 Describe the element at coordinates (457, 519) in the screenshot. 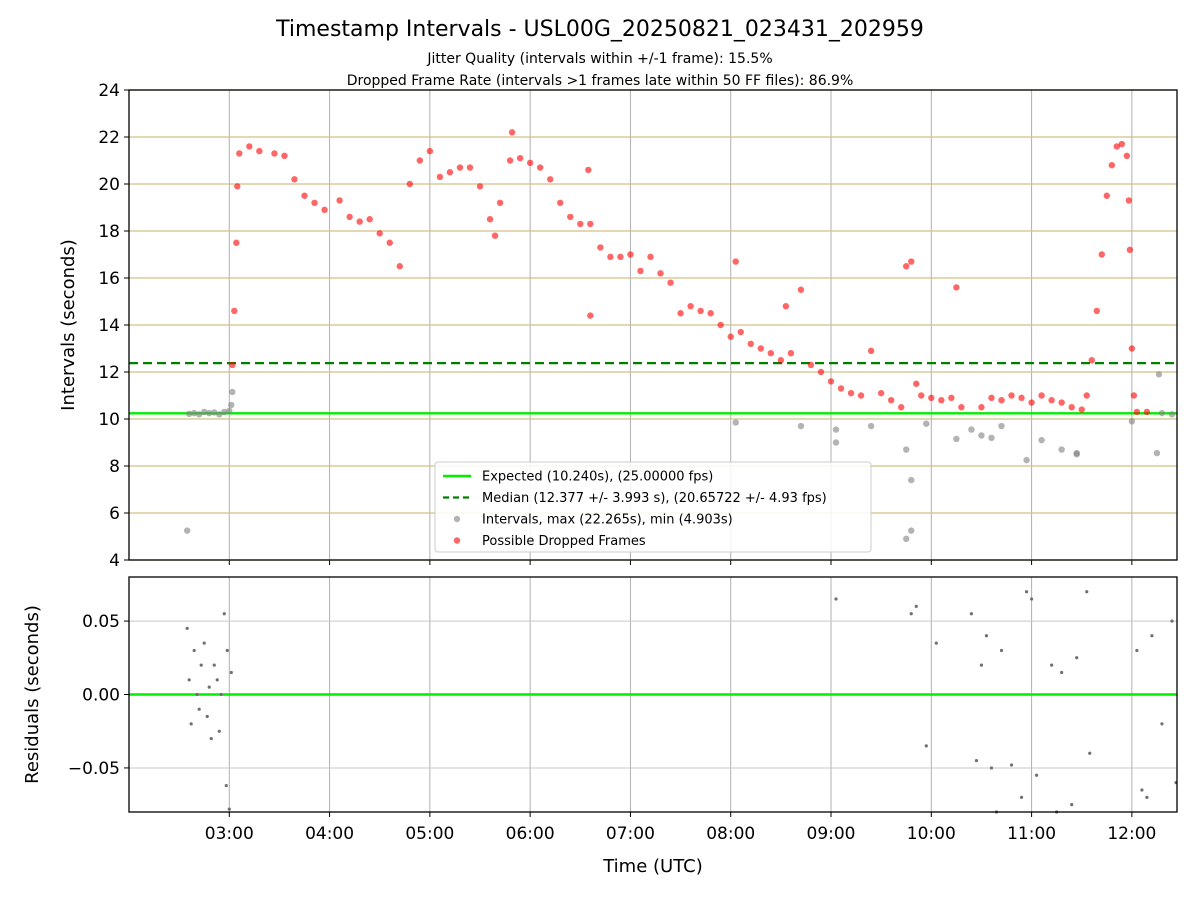

I see `legend-intervals-swatch` at that location.